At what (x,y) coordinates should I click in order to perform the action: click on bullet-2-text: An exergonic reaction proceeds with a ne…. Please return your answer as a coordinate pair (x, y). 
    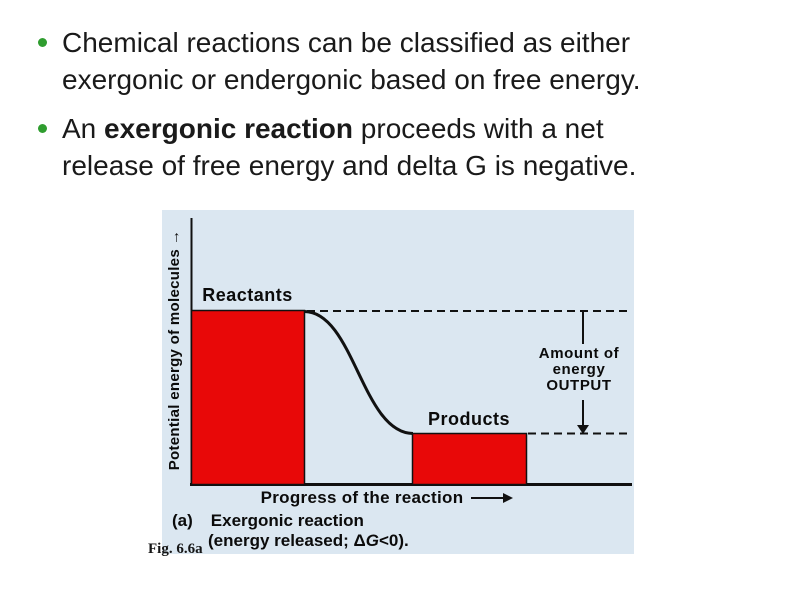
    Looking at the image, I should click on (349, 147).